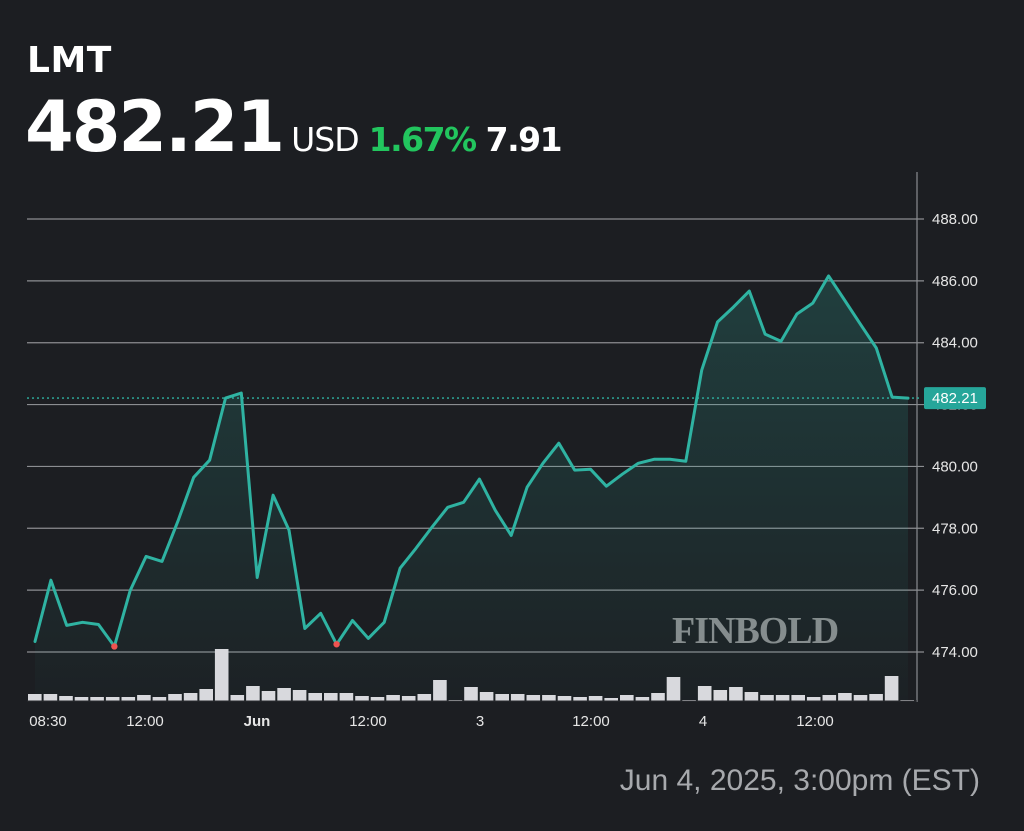  Describe the element at coordinates (955, 343) in the screenshot. I see `y-tick-label: 484.00` at that location.